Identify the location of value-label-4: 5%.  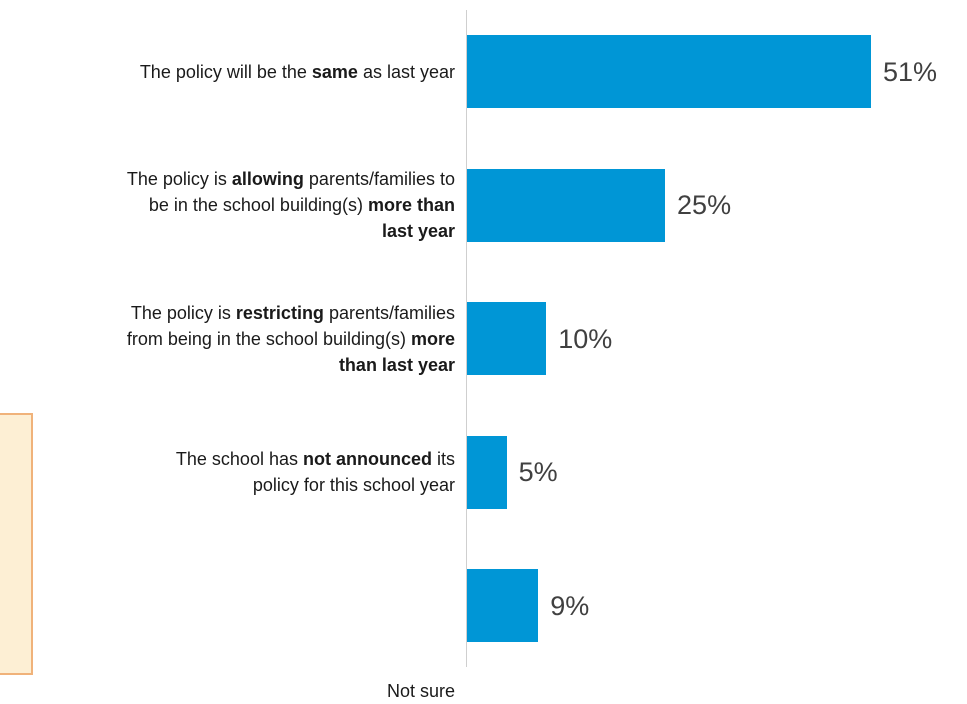
(538, 472).